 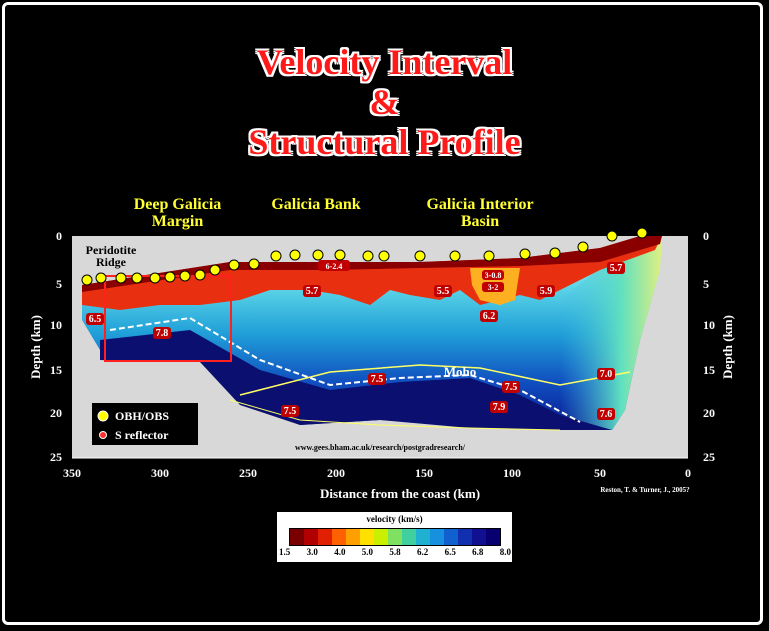 What do you see at coordinates (340, 552) in the screenshot?
I see `colorbar-tick: 4.0` at bounding box center [340, 552].